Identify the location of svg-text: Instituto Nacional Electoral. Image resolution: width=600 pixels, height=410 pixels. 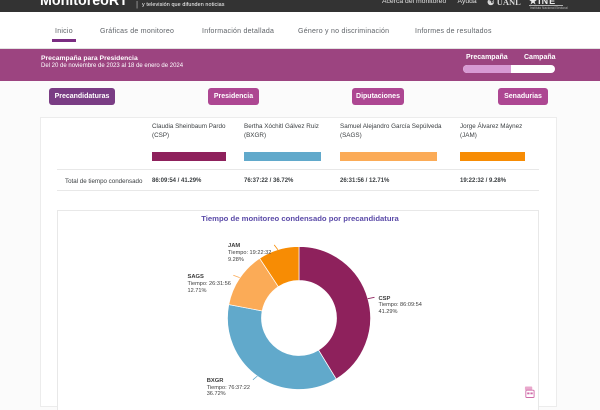
(549, 8).